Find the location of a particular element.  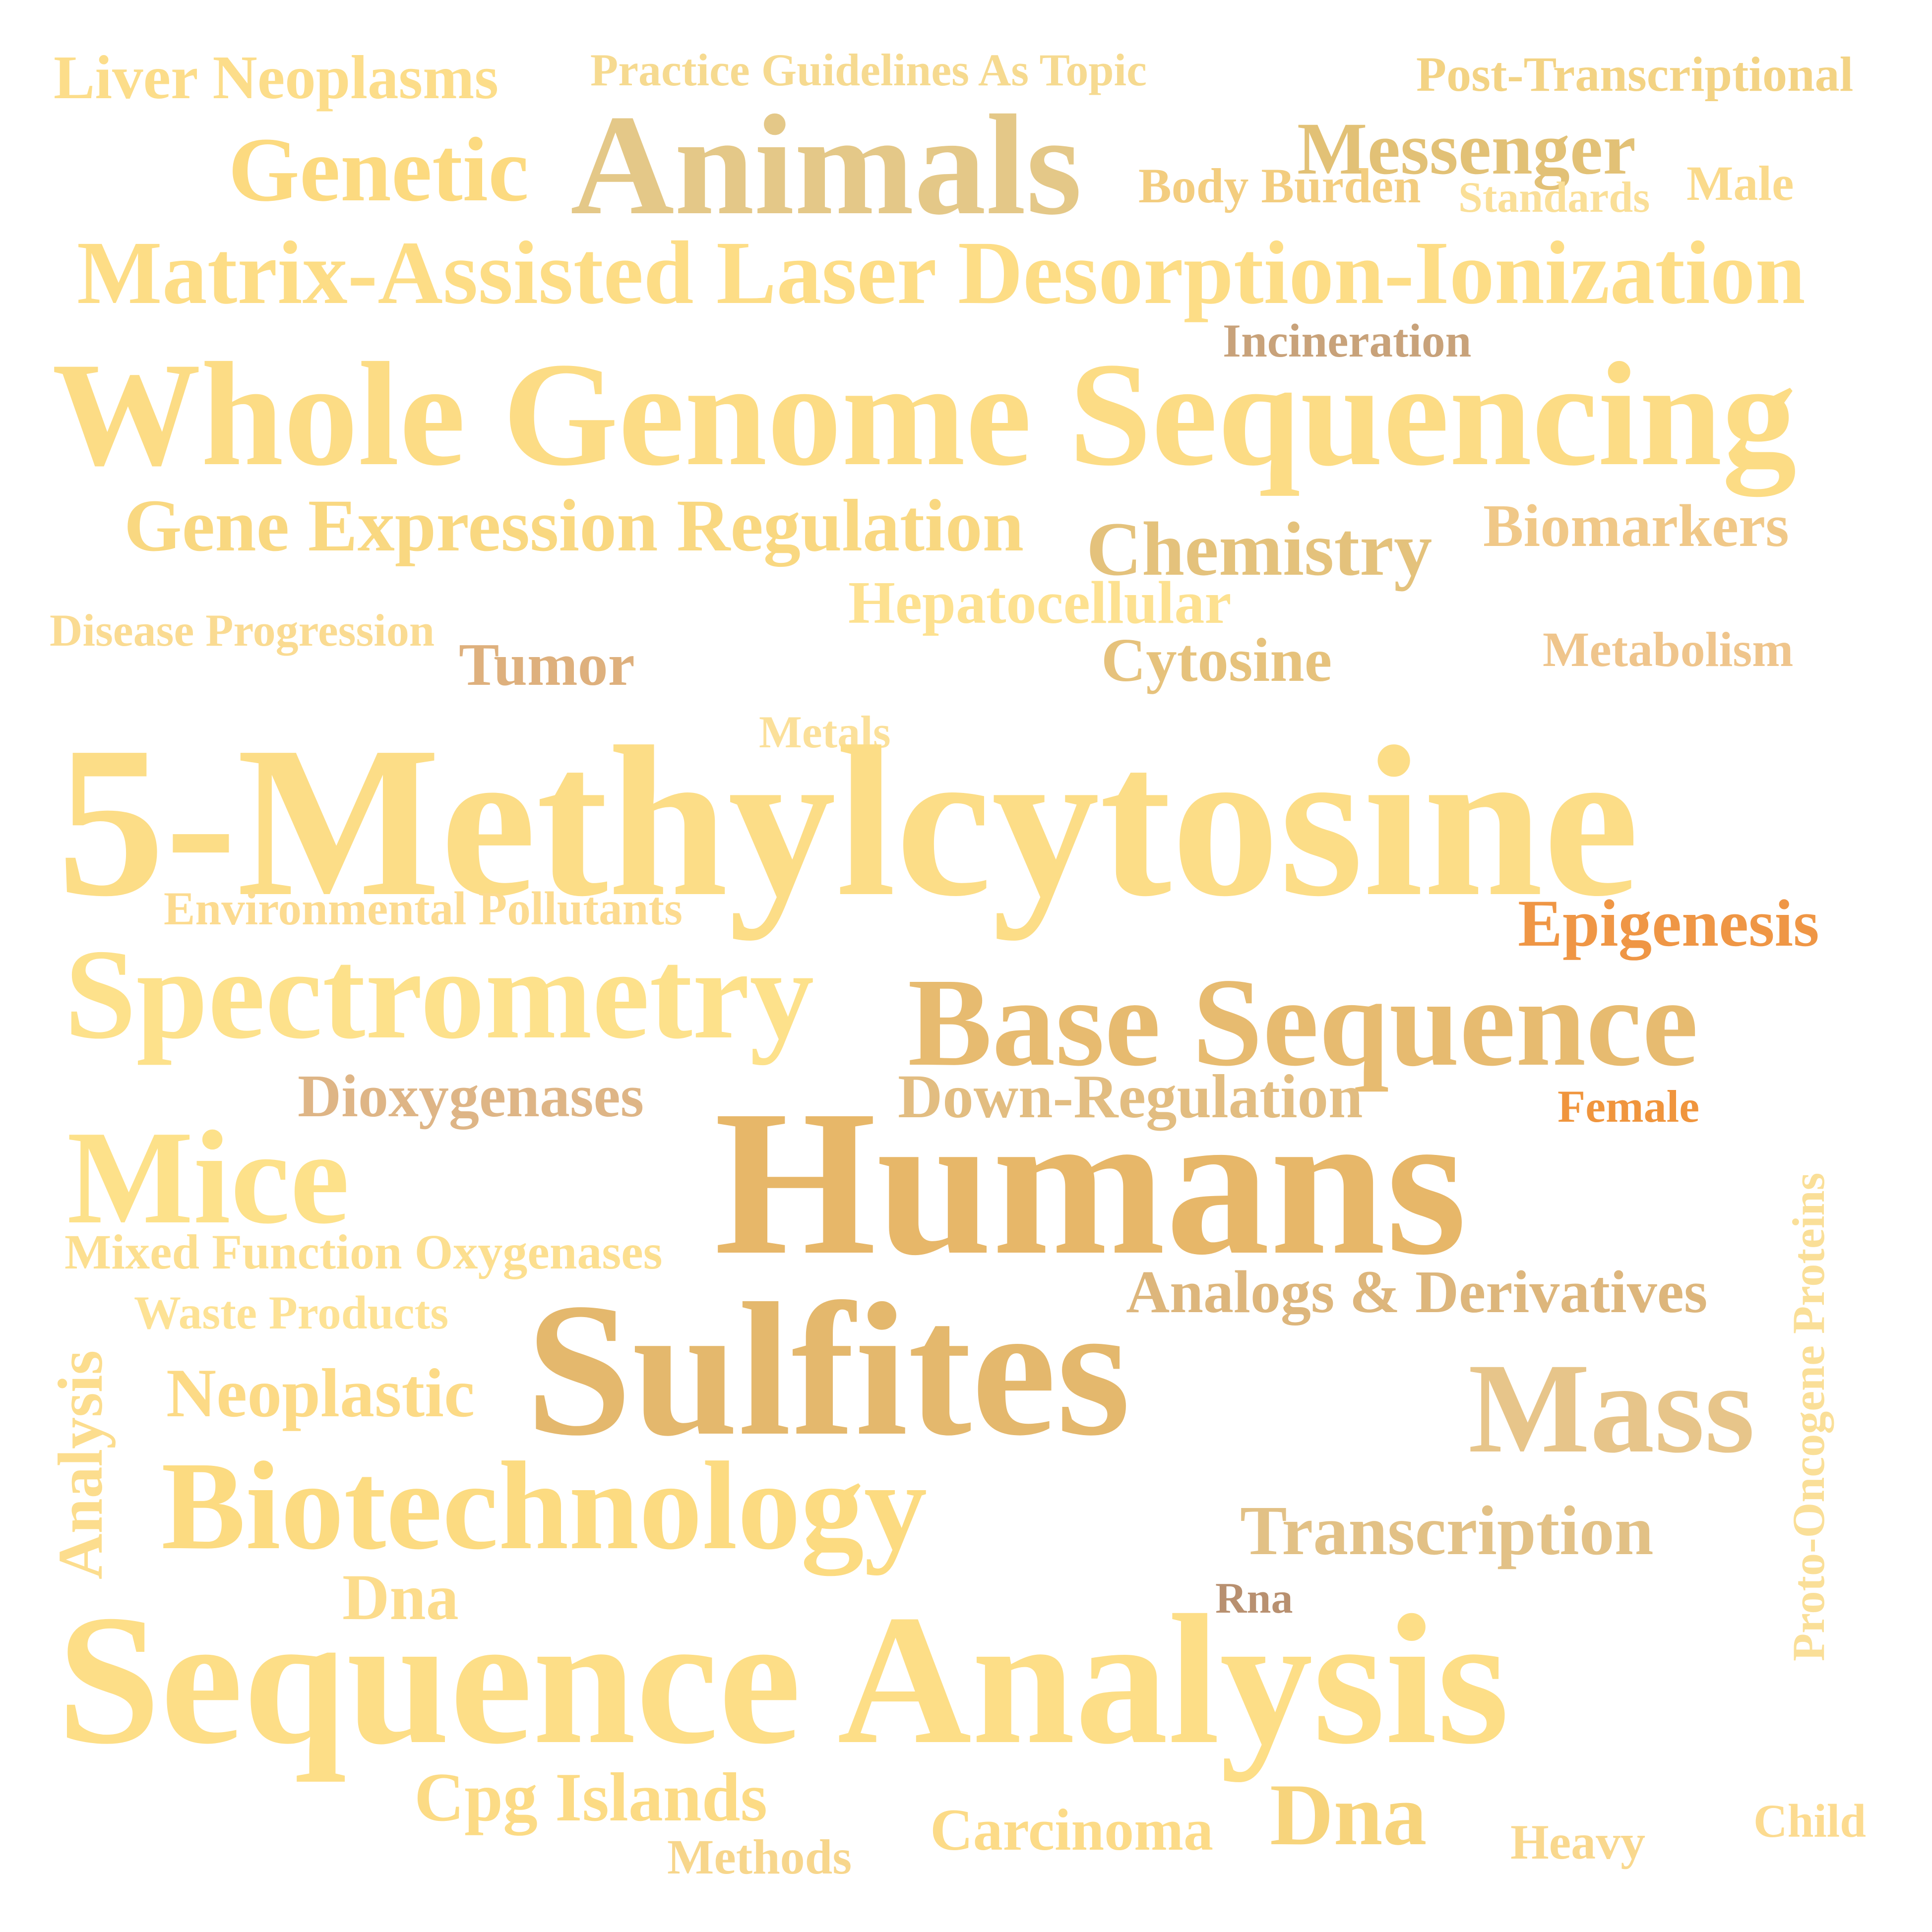

word-down-regulation: Down-Regulation is located at coordinates (1130, 1097).